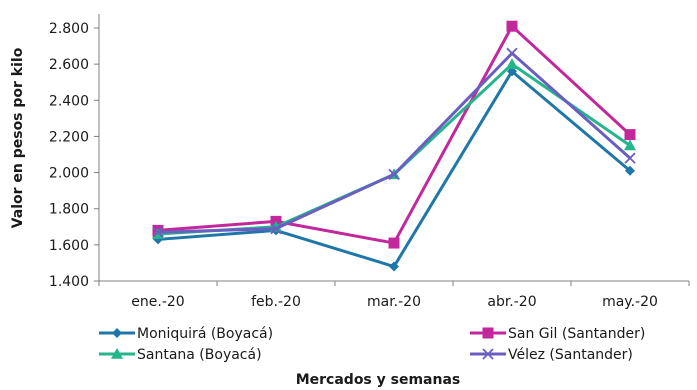 This screenshot has width=697, height=390. I want to click on y-tick-label: 2.400, so click(69, 101).